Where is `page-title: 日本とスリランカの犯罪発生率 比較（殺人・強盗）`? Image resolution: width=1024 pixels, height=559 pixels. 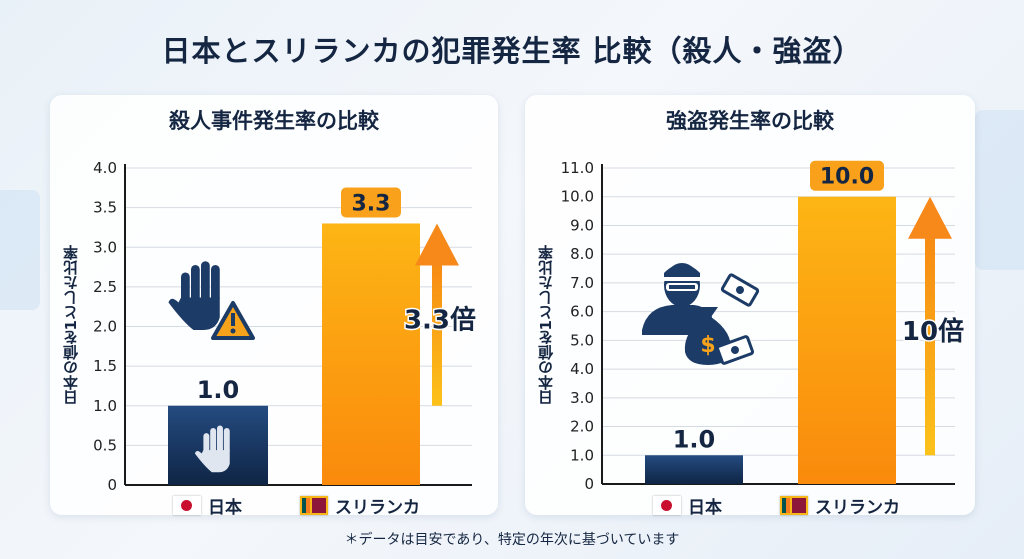
page-title: 日本とスリランカの犯罪発生率 比較（殺人・強盗） is located at coordinates (512, 51).